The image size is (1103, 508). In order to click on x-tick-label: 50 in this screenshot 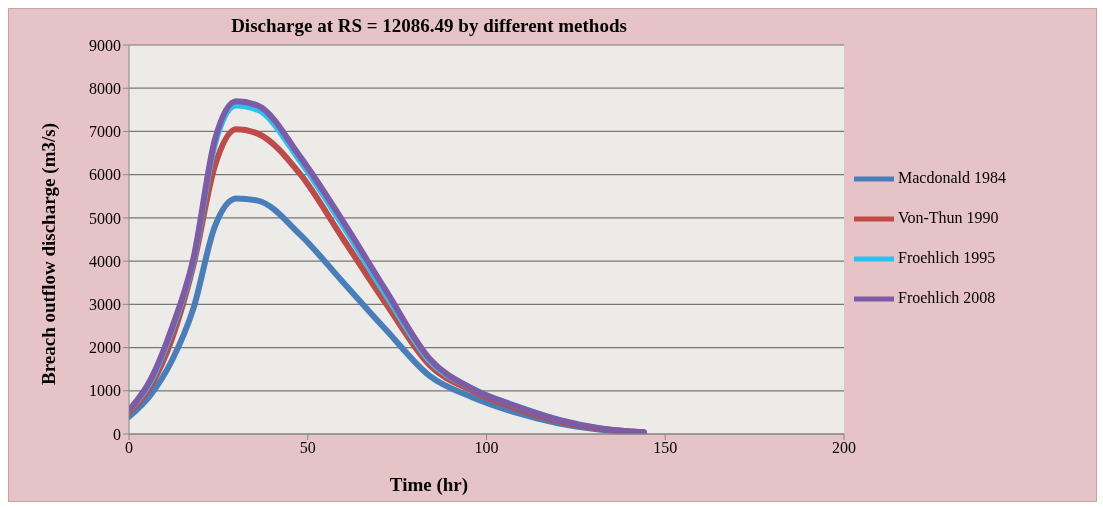, I will do `click(307, 448)`.